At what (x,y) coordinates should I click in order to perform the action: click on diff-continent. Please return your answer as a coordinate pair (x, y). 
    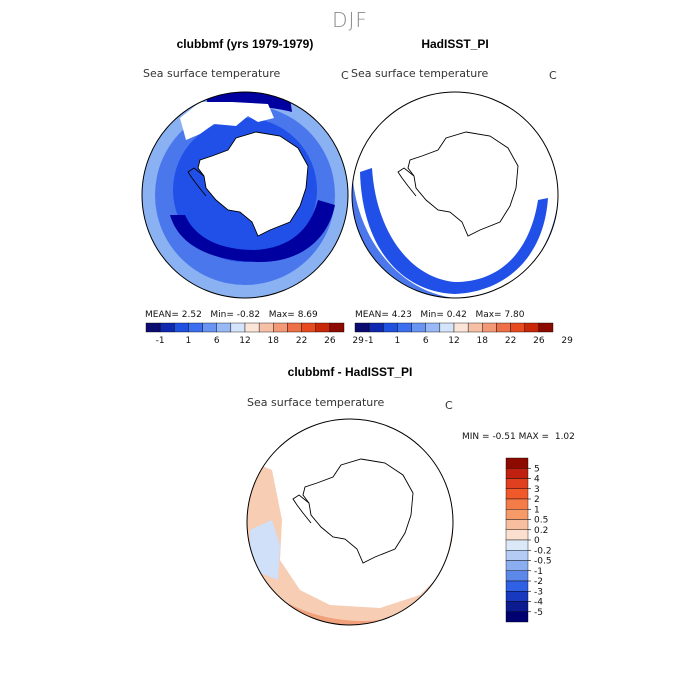
    Looking at the image, I should click on (358, 511).